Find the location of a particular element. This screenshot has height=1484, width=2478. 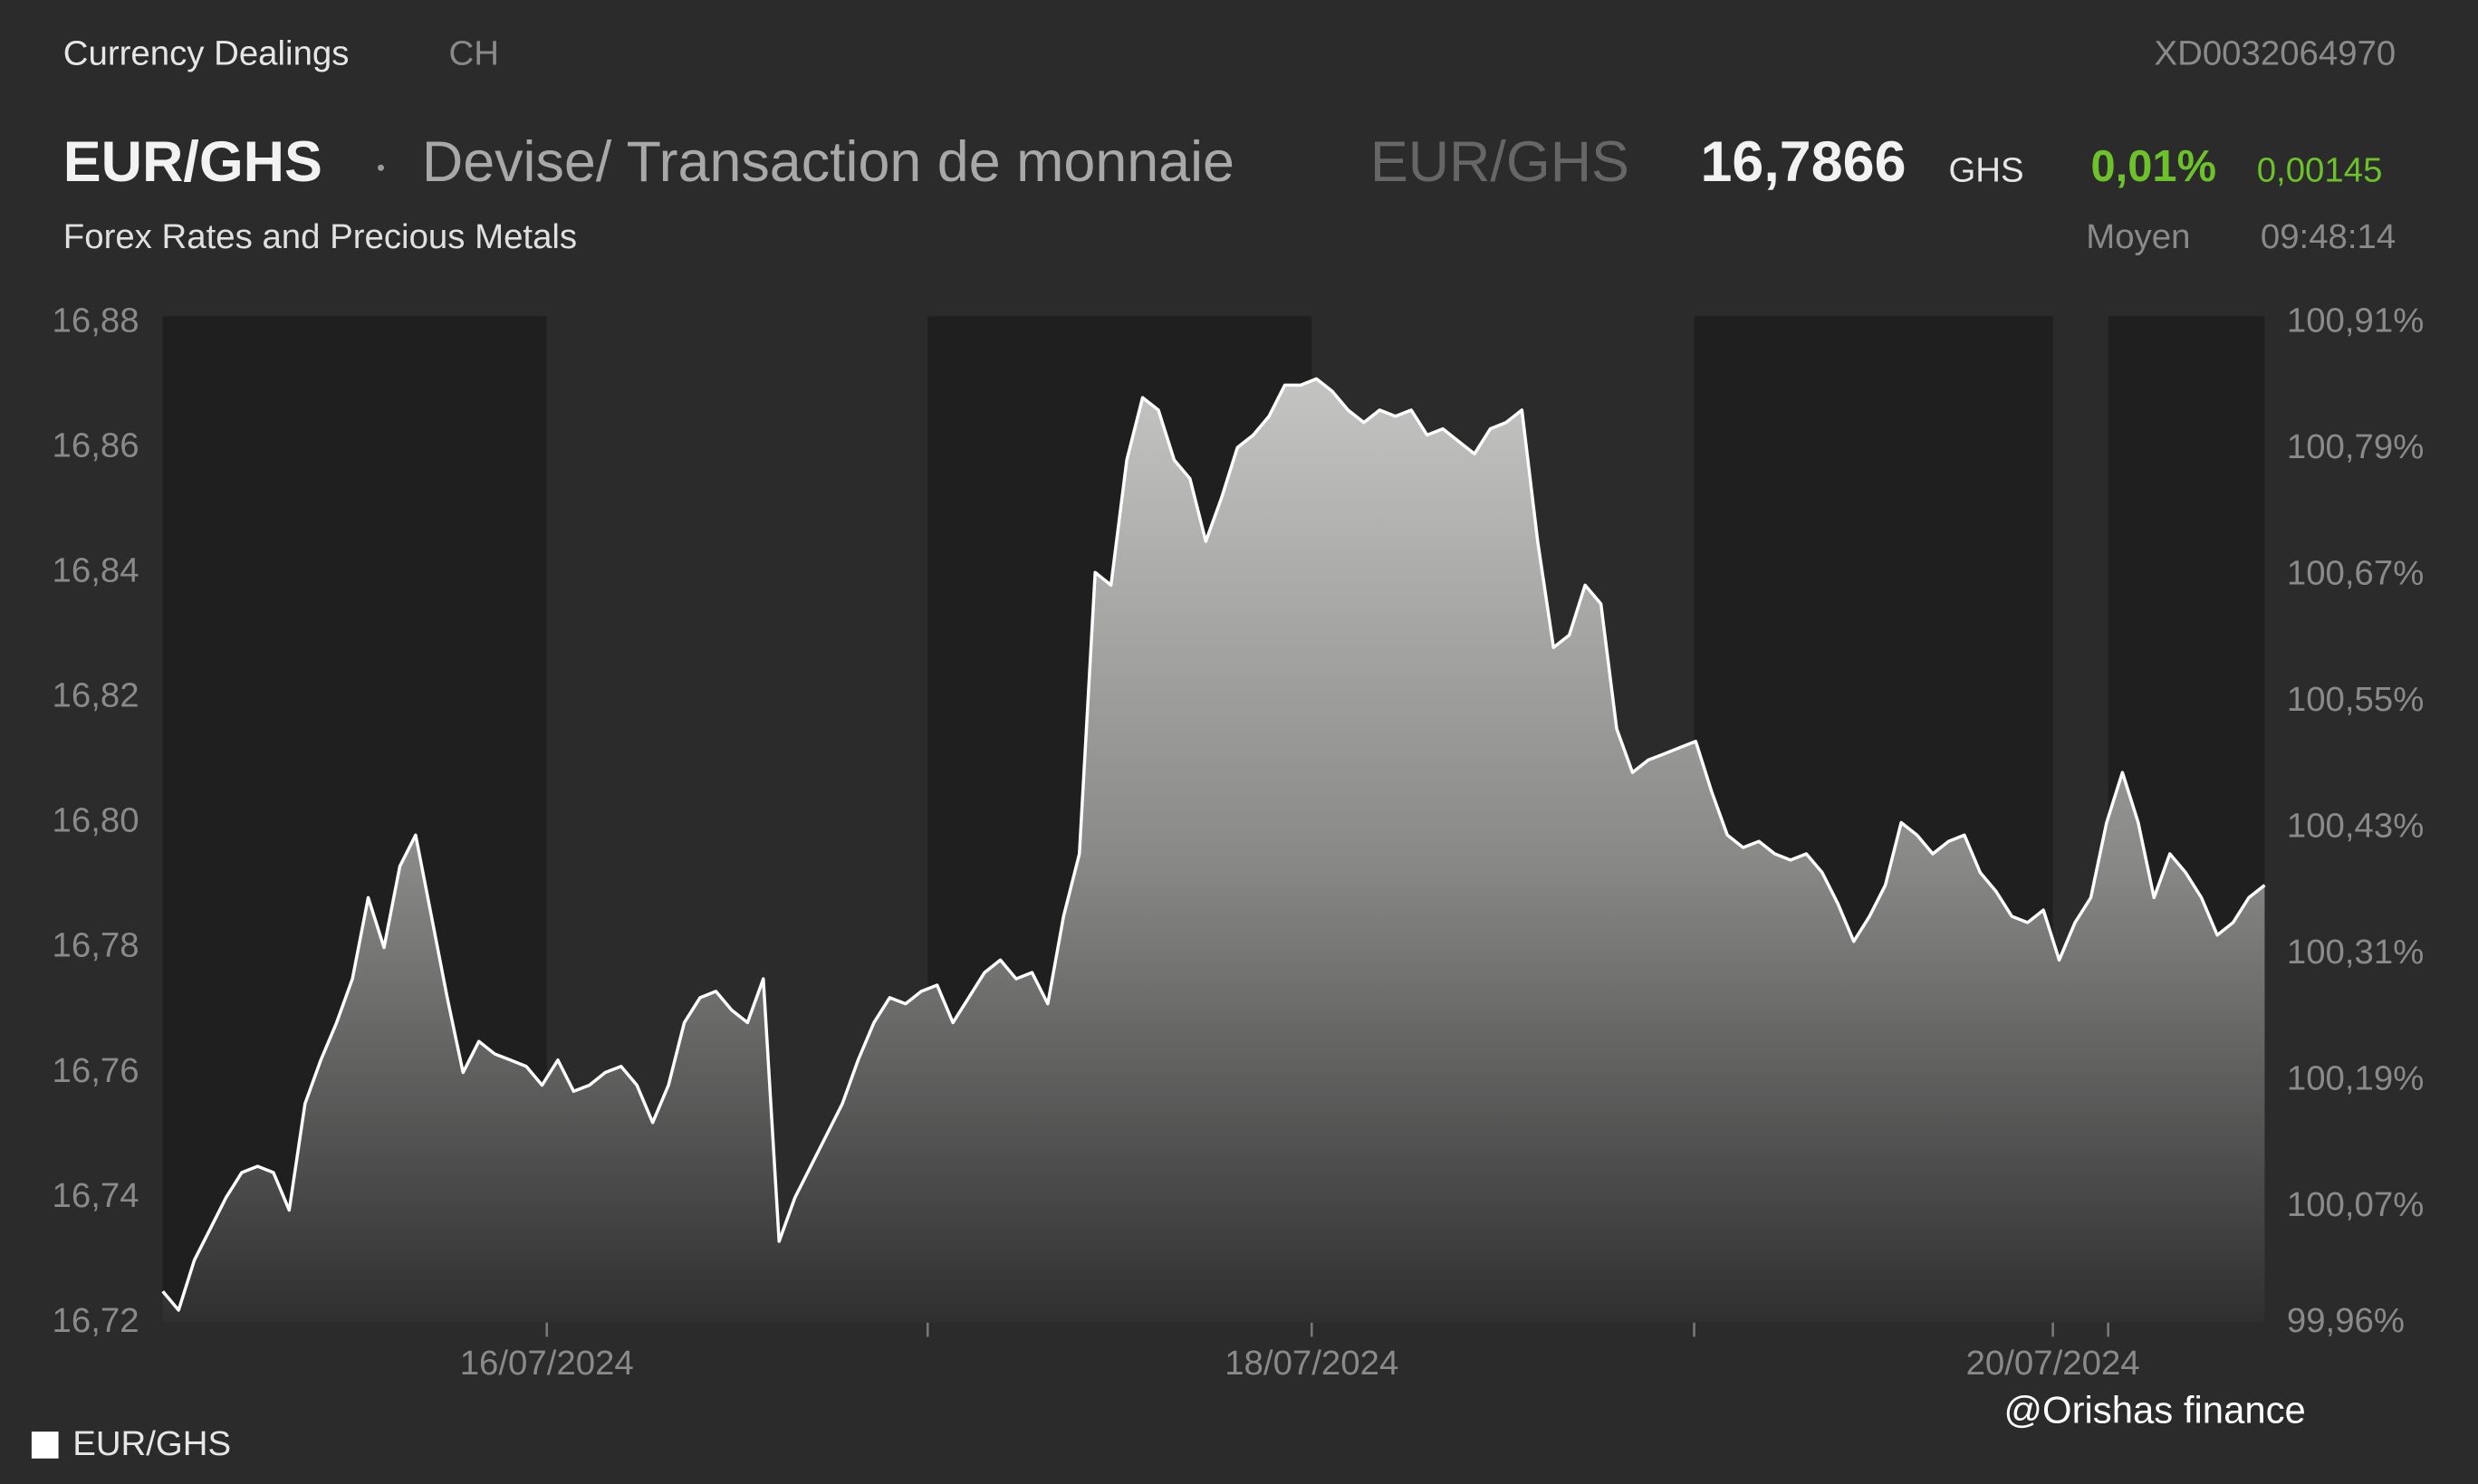

header-pair-code: EUR/GHS is located at coordinates (1499, 162).